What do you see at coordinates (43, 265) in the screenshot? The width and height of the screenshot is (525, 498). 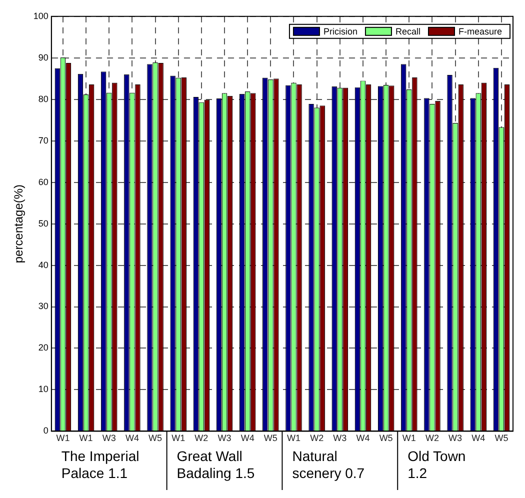 I see `y-tick-label: 40` at bounding box center [43, 265].